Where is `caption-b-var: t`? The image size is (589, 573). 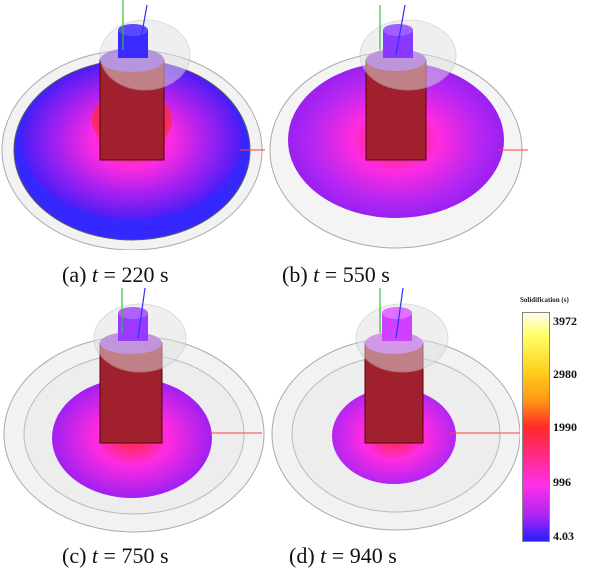
caption-b-var: t is located at coordinates (316, 274).